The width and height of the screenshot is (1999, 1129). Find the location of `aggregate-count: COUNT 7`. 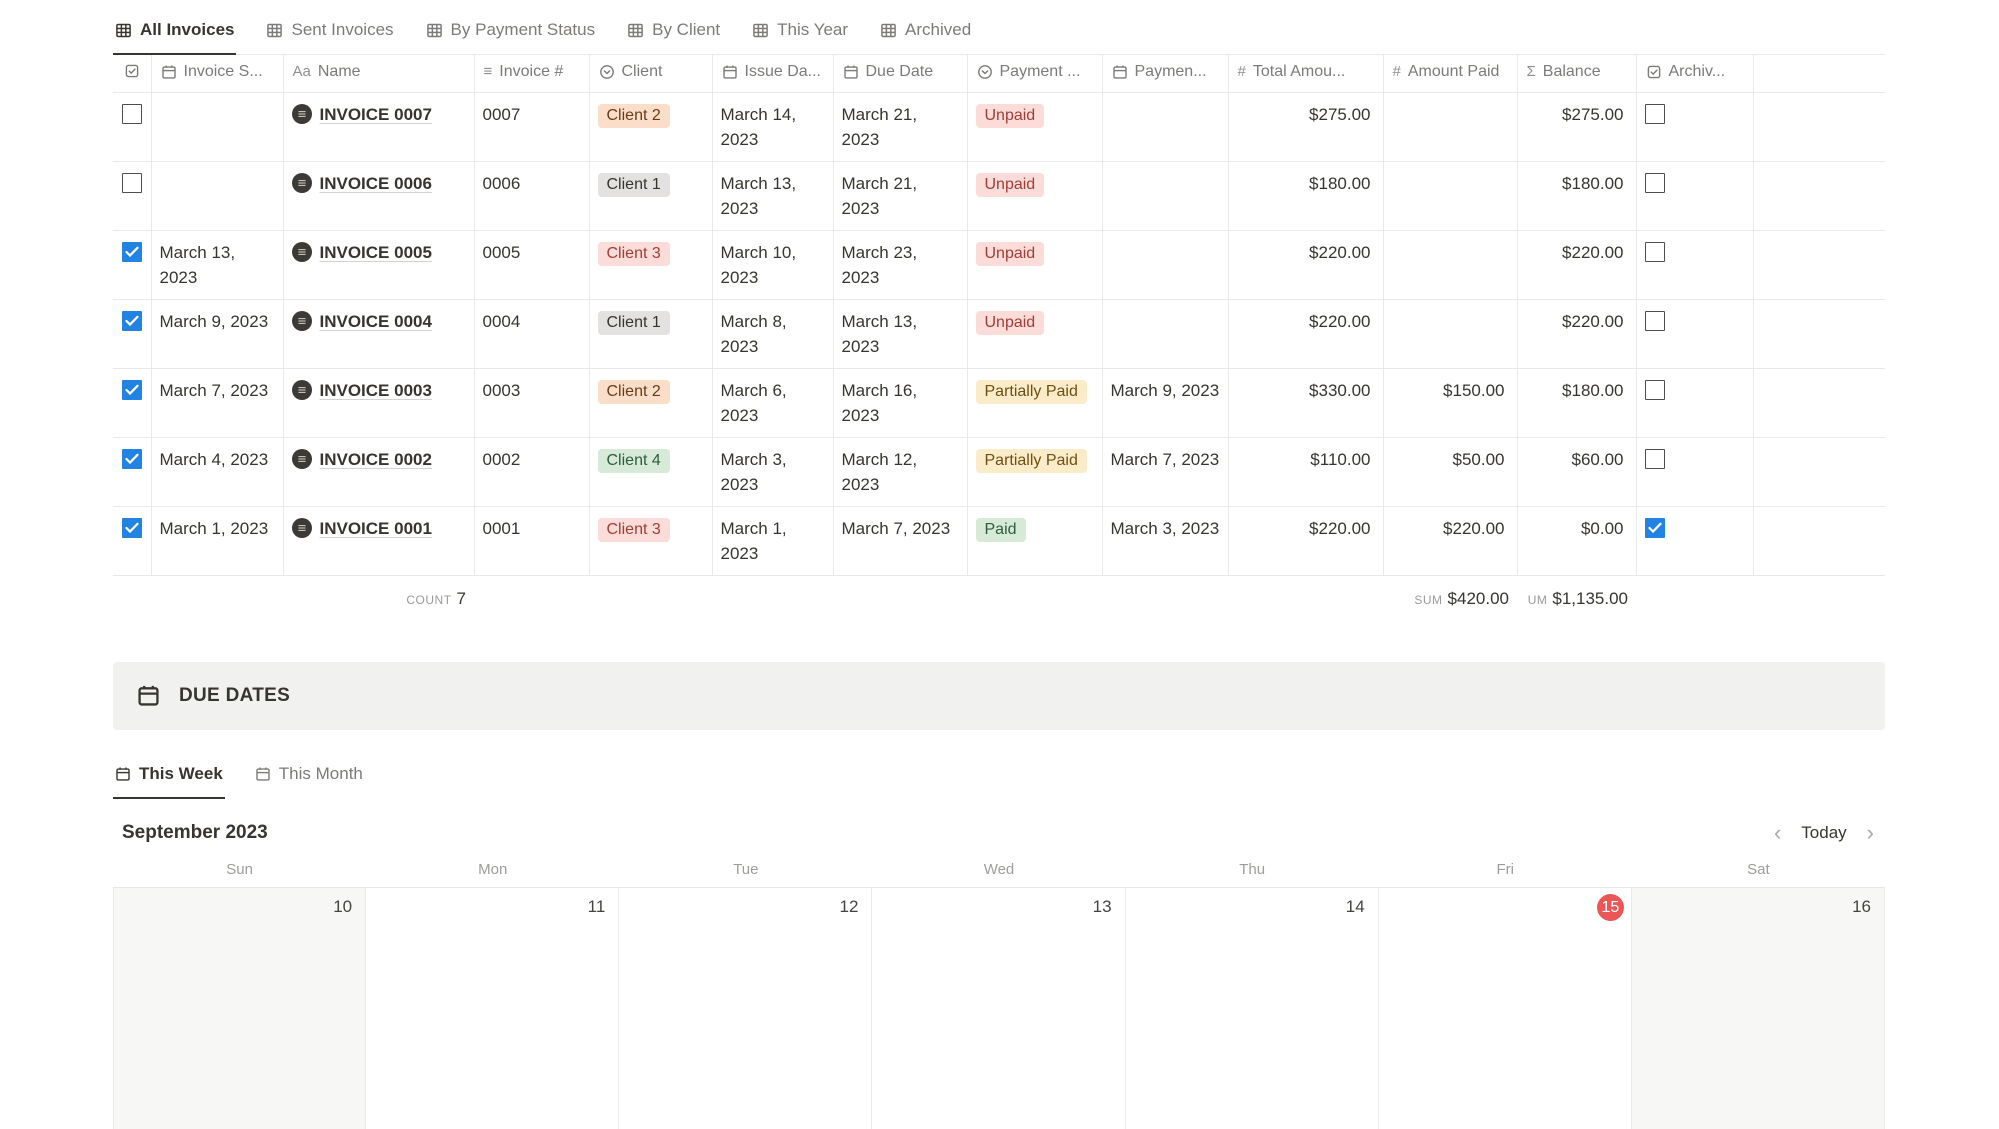

aggregate-count: COUNT 7 is located at coordinates (378, 598).